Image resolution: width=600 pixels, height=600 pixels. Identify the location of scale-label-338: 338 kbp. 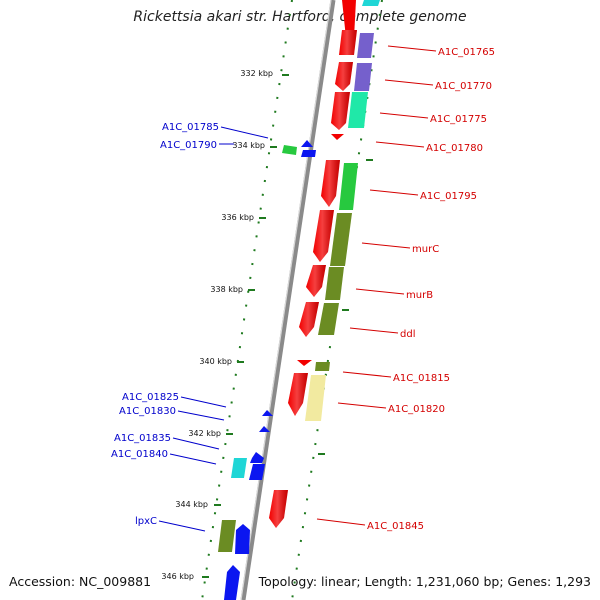
(226, 289).